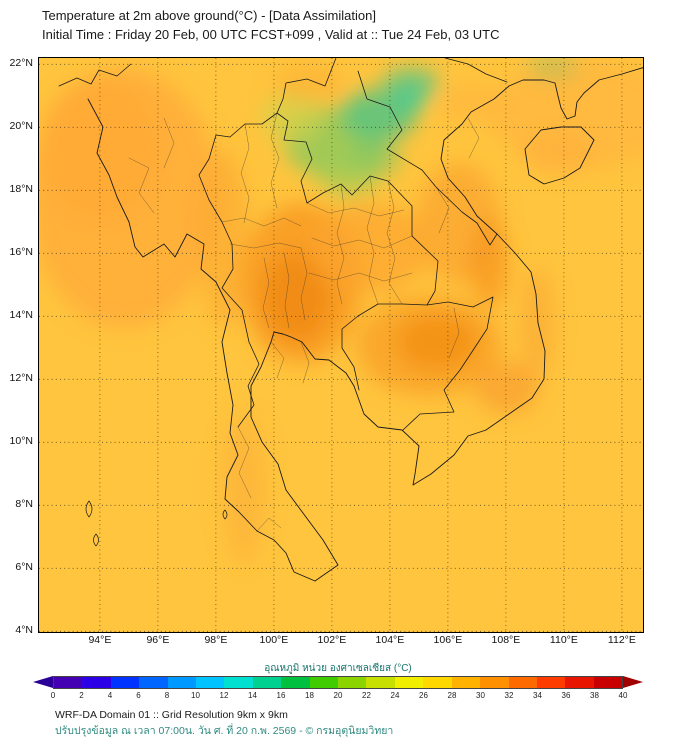  What do you see at coordinates (195, 695) in the screenshot?
I see `colorbar-tick-label: 10` at bounding box center [195, 695].